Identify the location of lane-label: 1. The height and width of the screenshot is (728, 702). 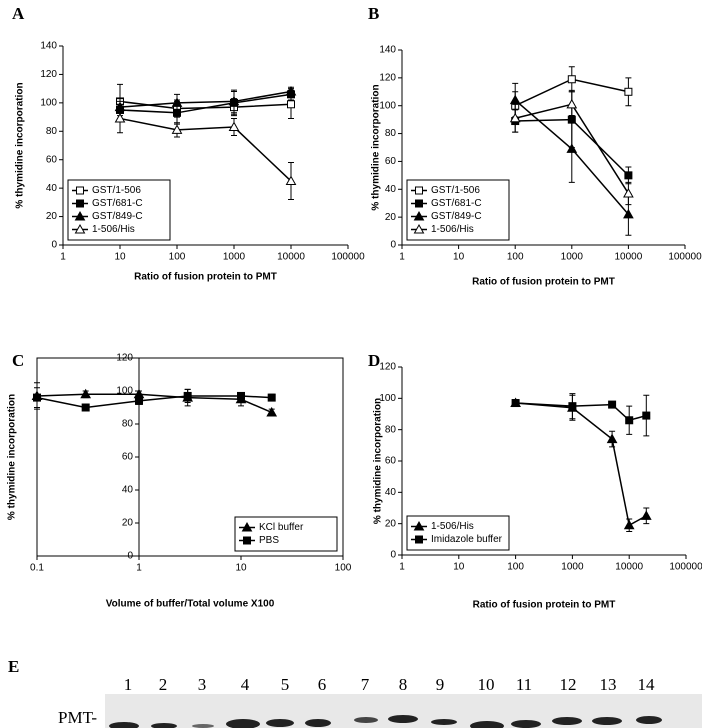
(128, 684).